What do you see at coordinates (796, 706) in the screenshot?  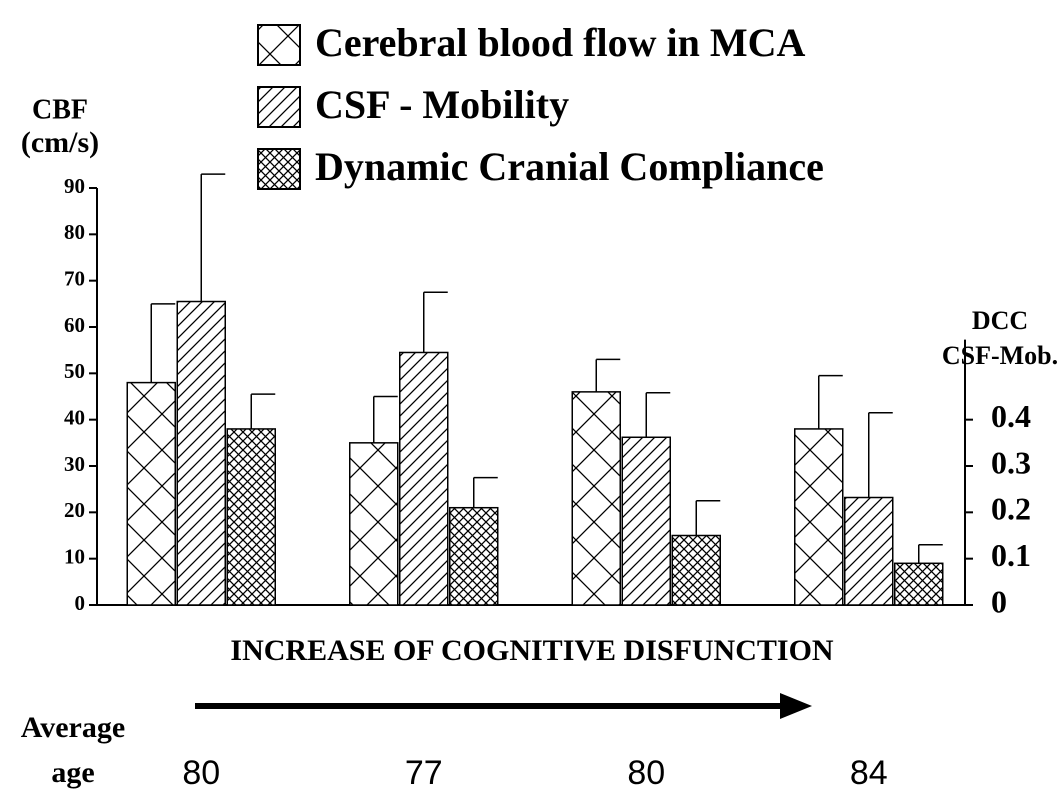 I see `arrow-head` at bounding box center [796, 706].